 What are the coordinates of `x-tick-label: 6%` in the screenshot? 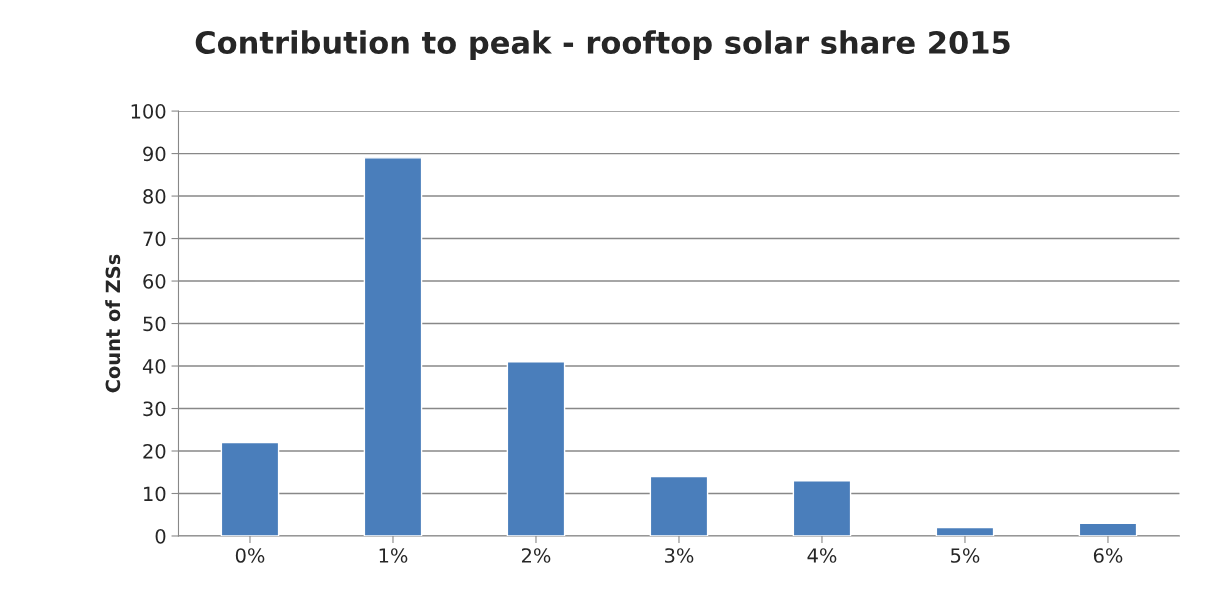 It's located at (1108, 555).